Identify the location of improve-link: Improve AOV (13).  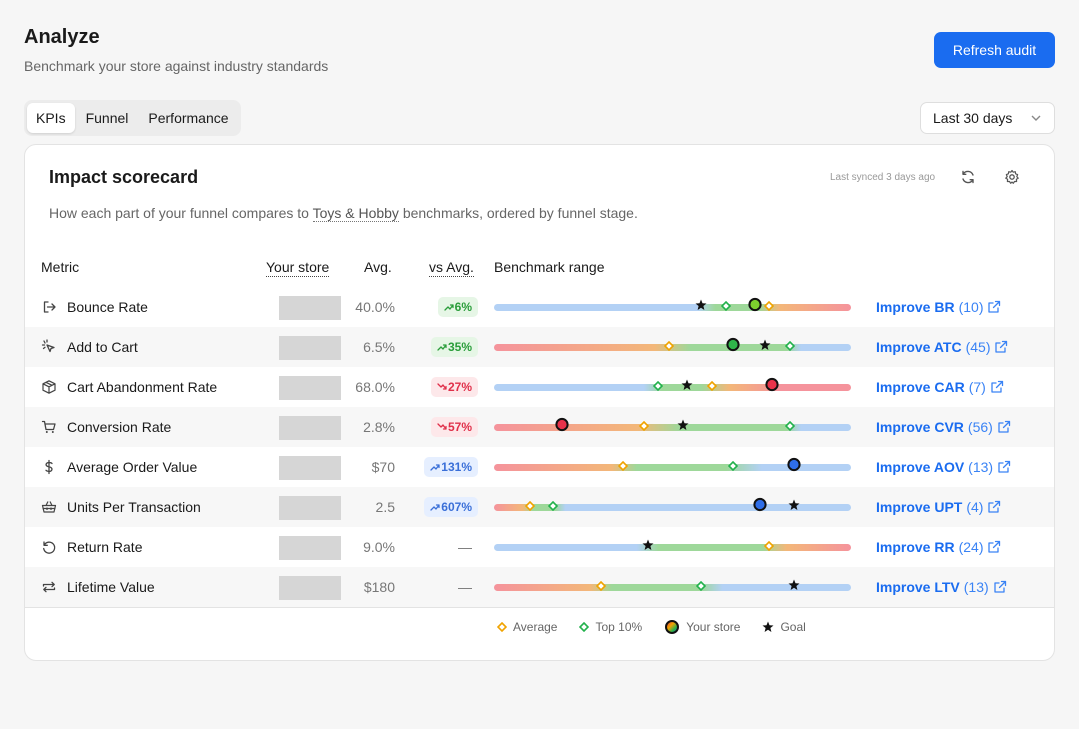
(943, 467).